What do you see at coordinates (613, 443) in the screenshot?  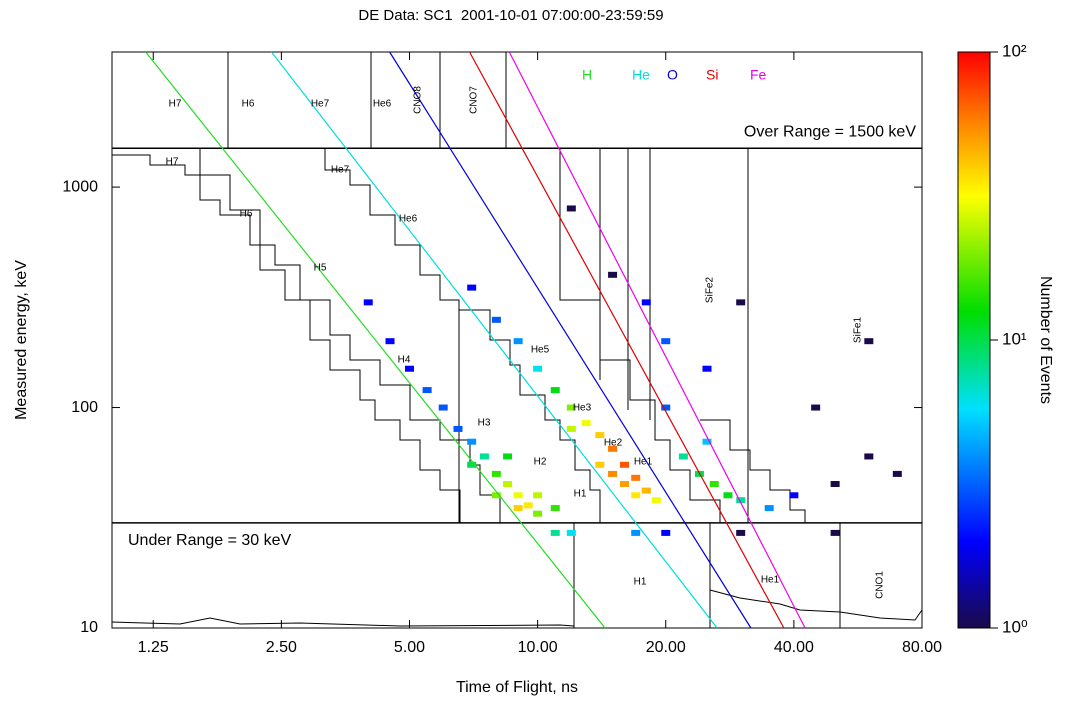 I see `region-label: He2` at bounding box center [613, 443].